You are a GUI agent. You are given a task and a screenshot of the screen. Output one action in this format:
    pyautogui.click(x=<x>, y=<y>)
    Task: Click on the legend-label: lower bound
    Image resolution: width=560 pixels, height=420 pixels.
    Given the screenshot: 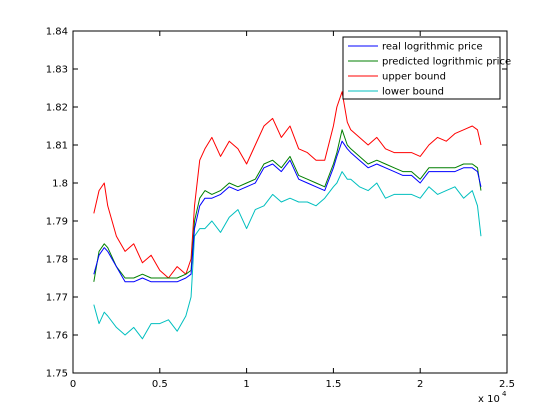 What is the action you would take?
    pyautogui.click(x=413, y=92)
    